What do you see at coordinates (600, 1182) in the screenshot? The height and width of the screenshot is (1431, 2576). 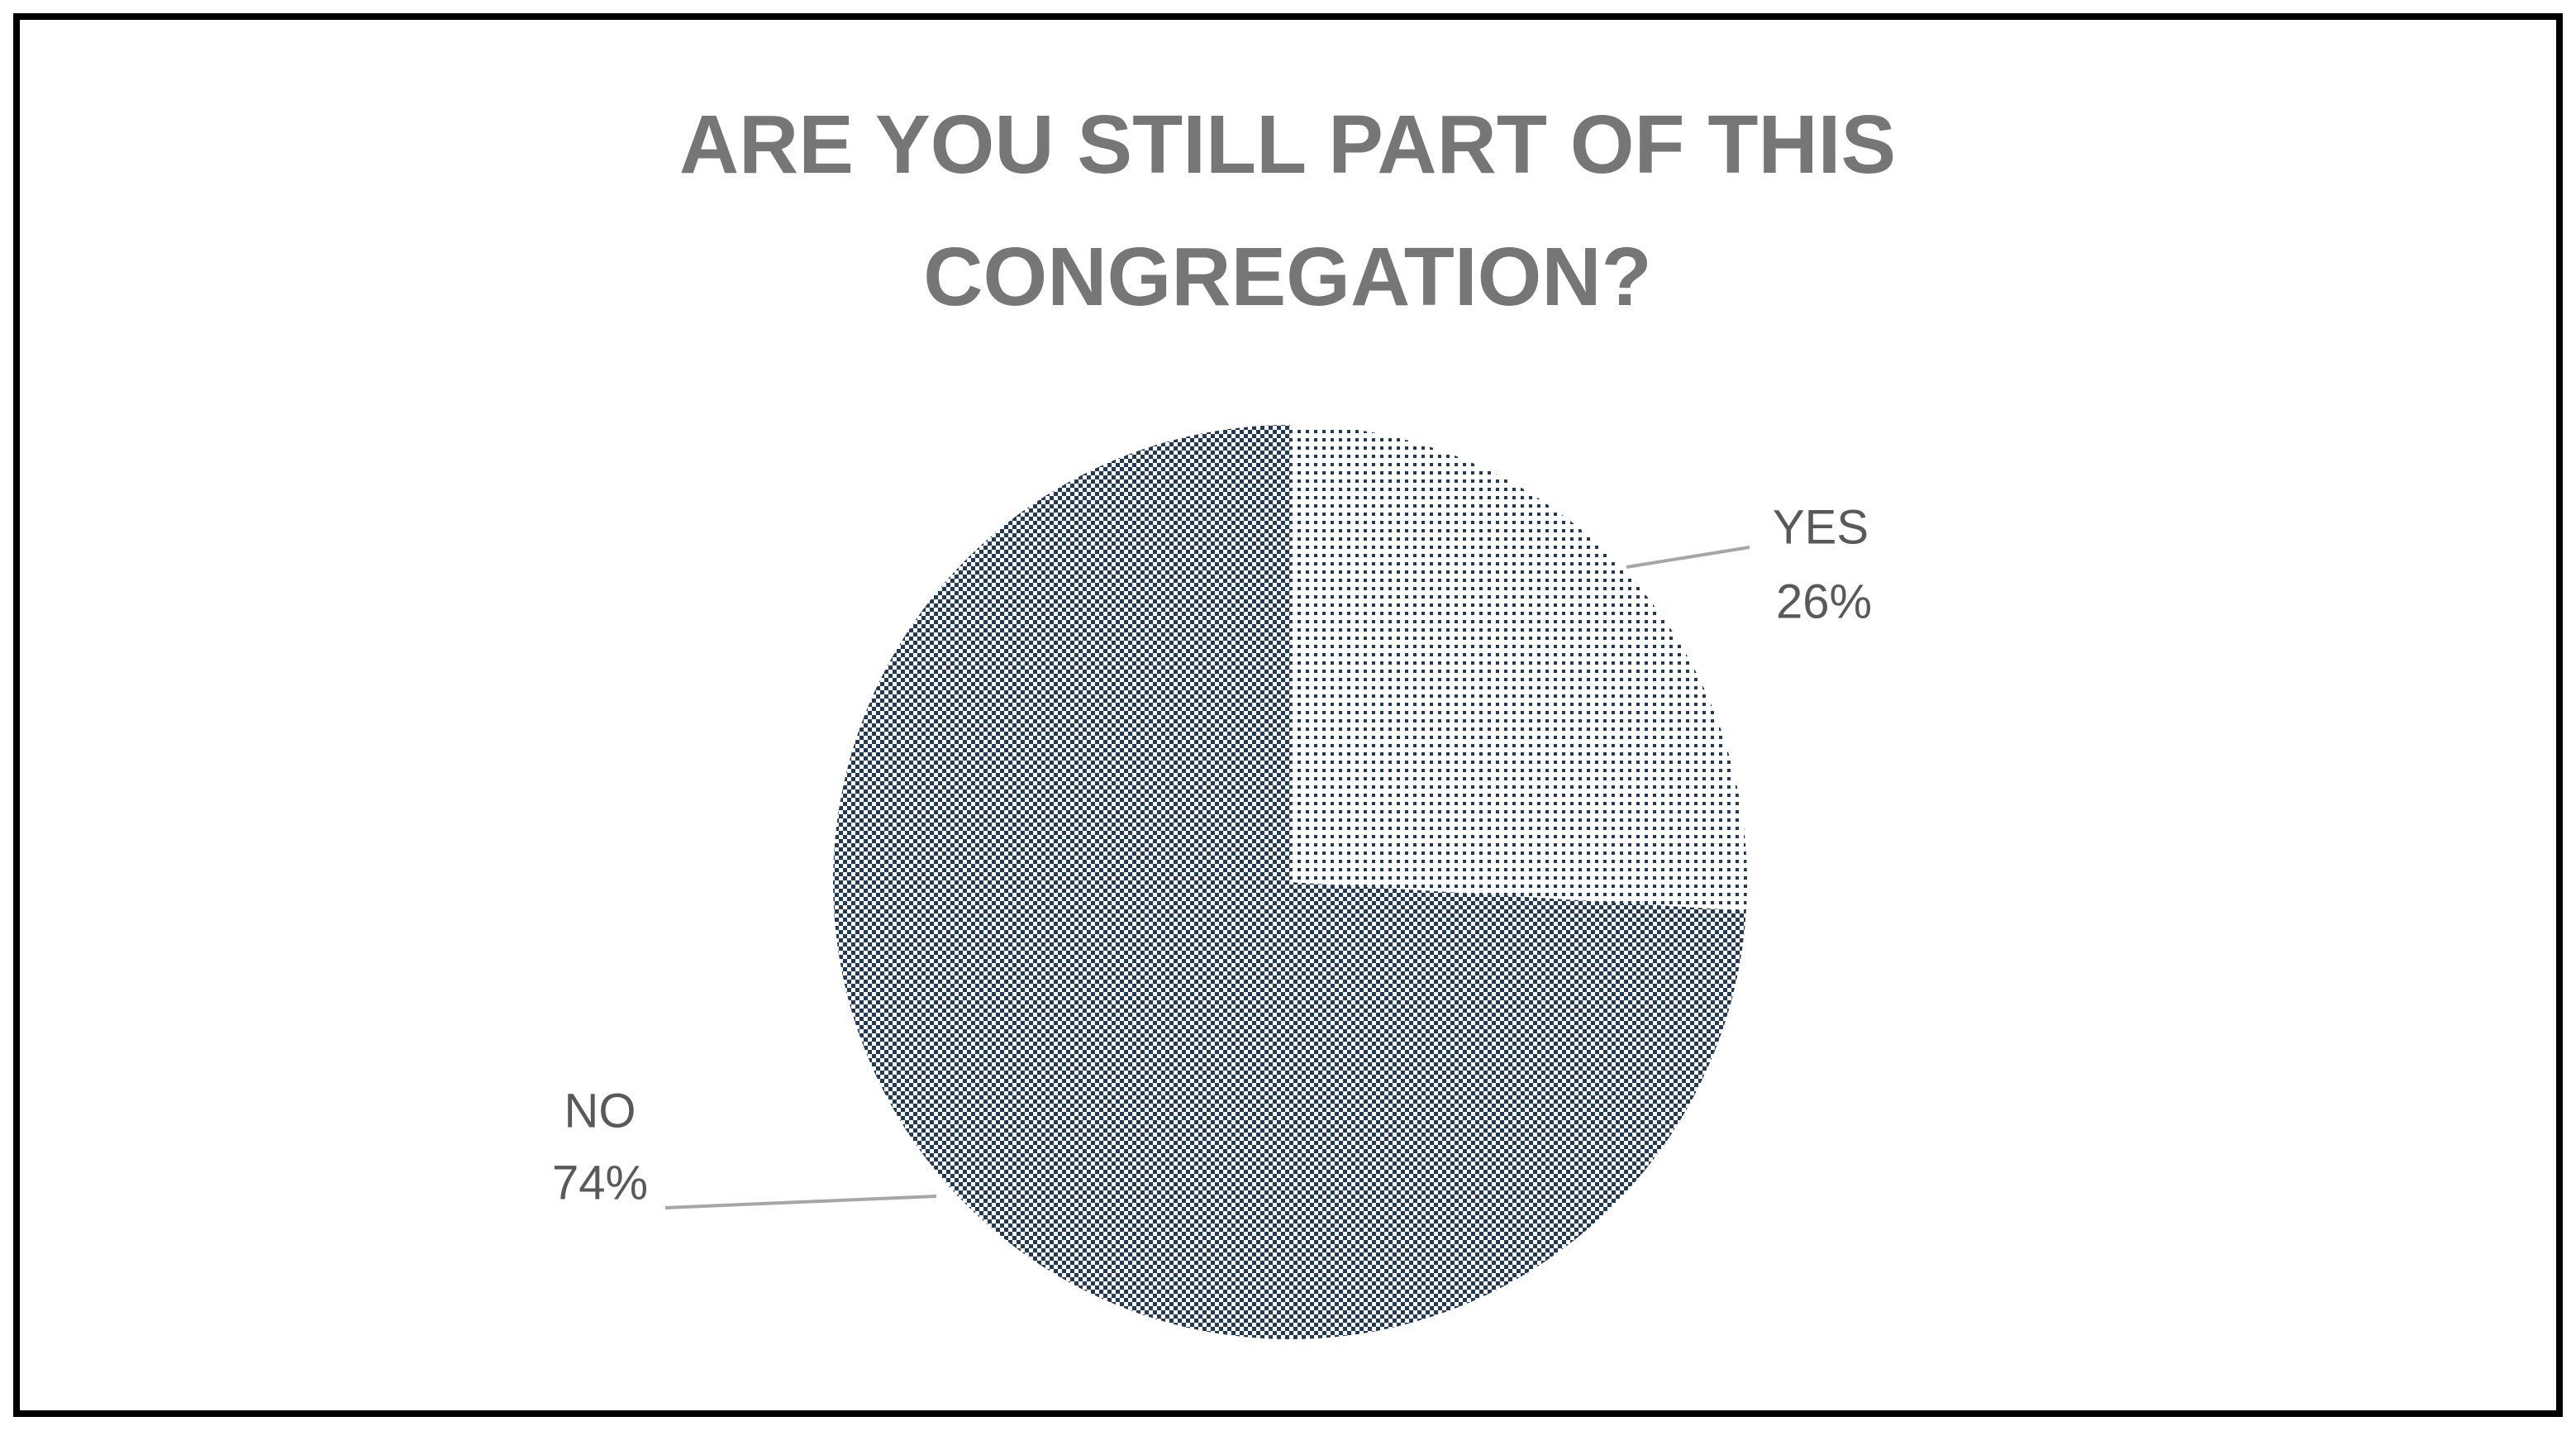 I see `data-label: 74%` at bounding box center [600, 1182].